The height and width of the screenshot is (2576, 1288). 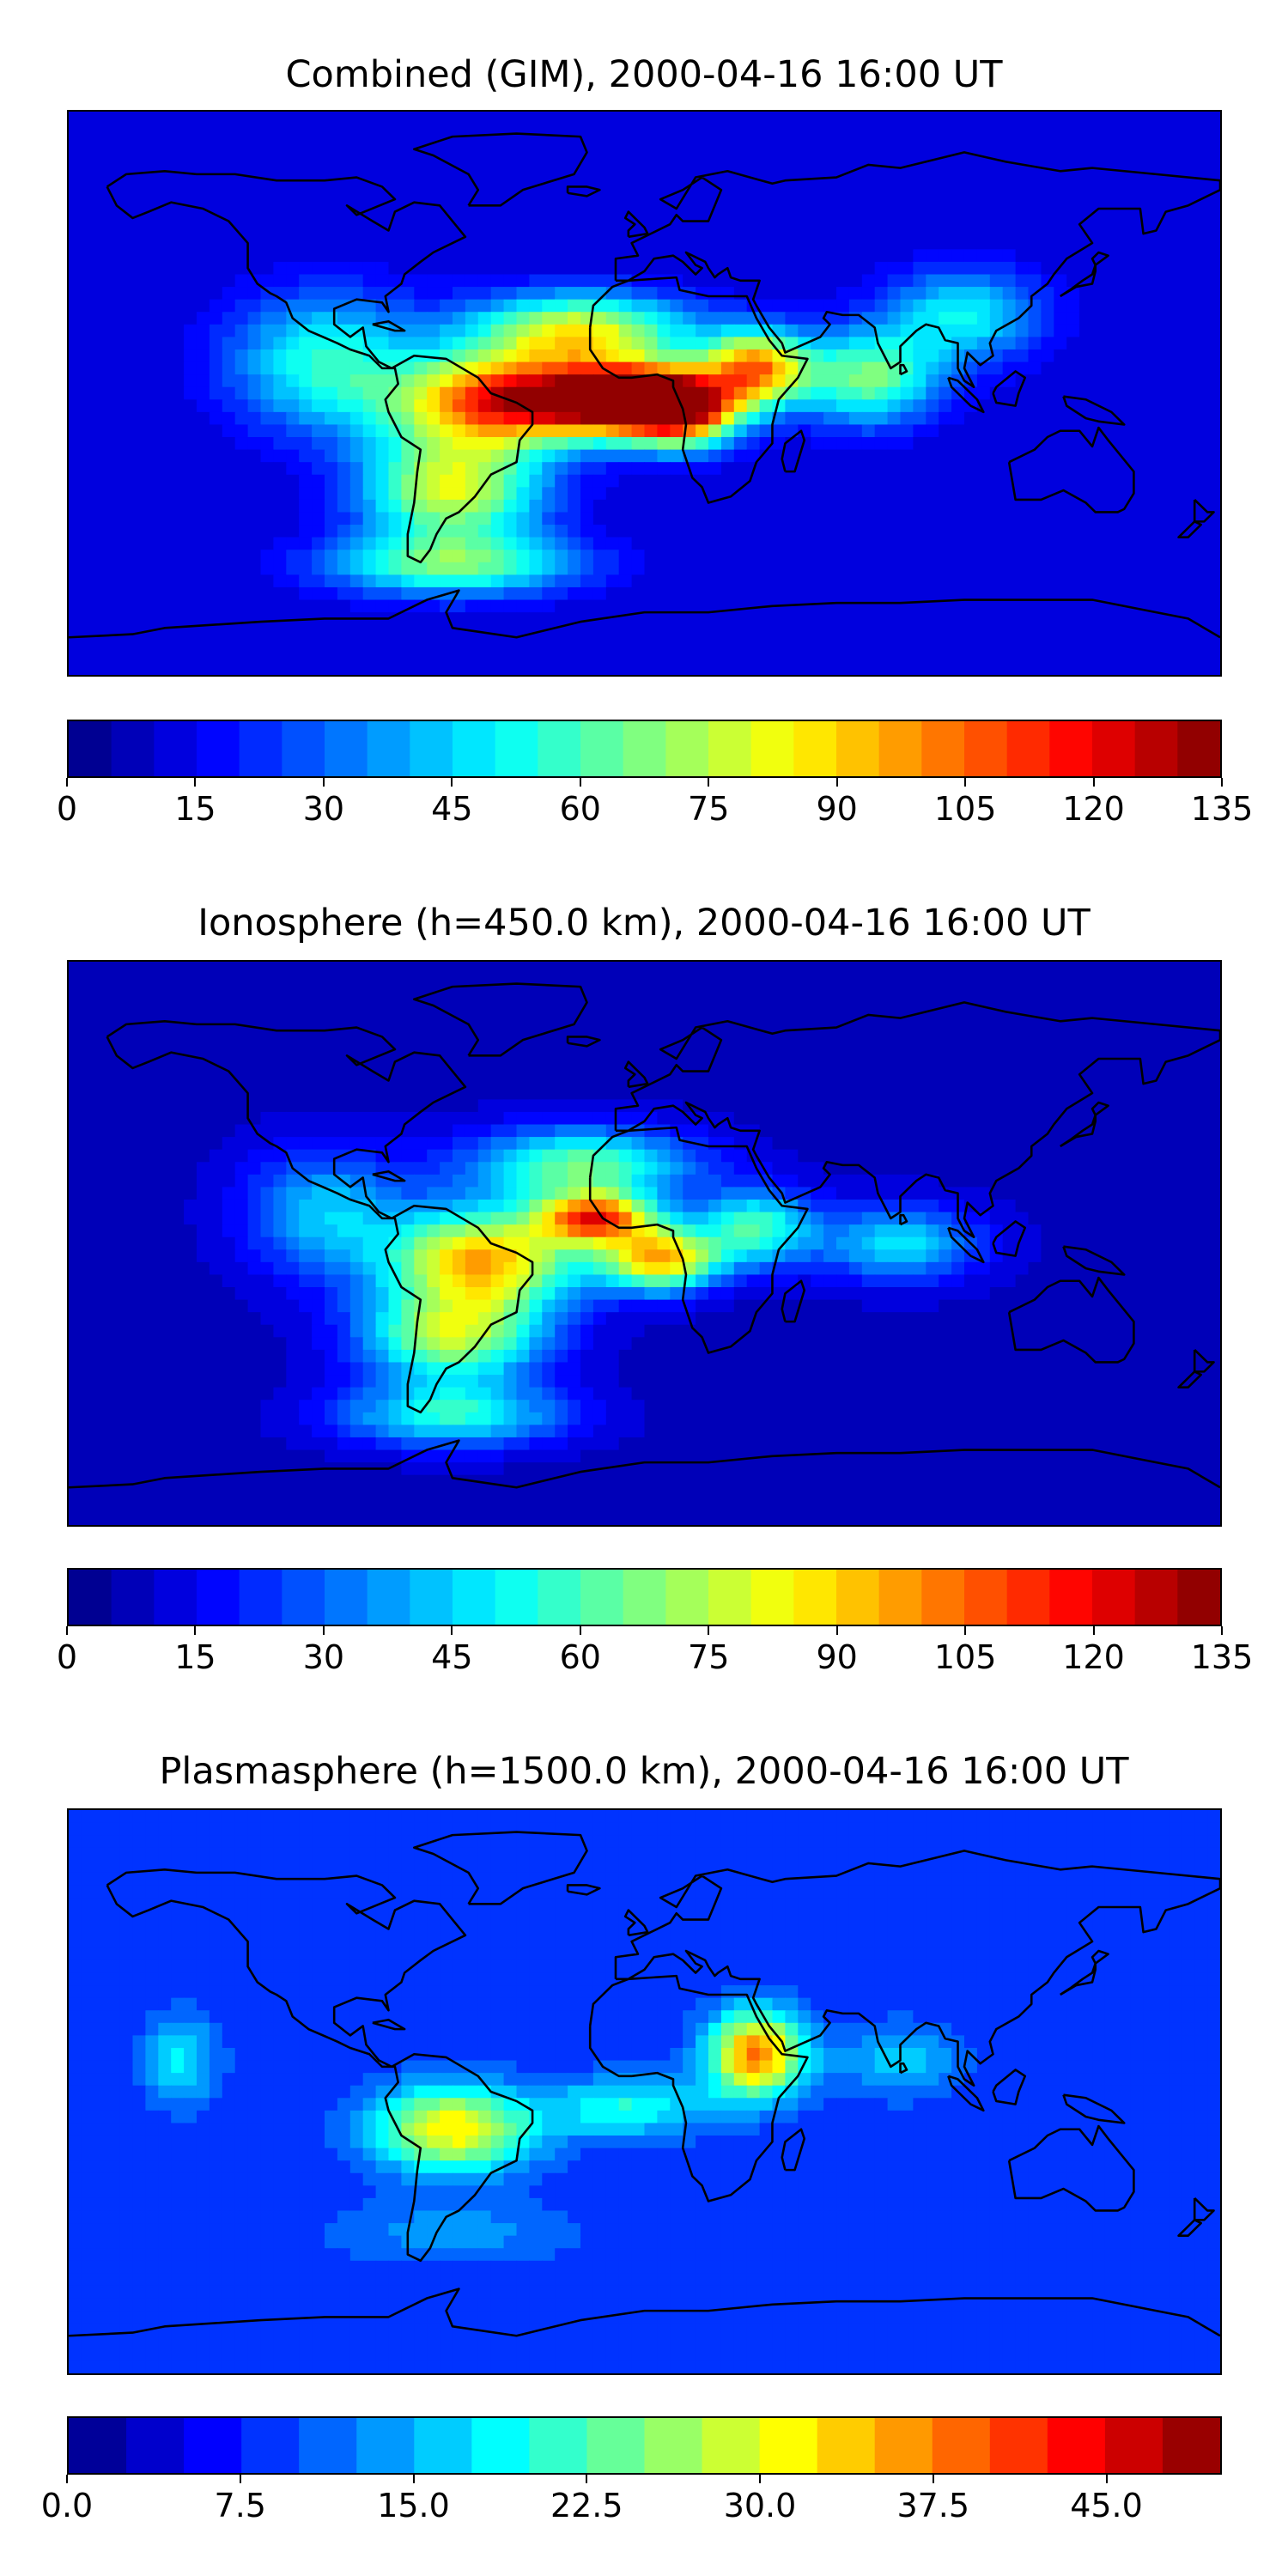 What do you see at coordinates (67, 809) in the screenshot?
I see `colorbar-tick-label: 0` at bounding box center [67, 809].